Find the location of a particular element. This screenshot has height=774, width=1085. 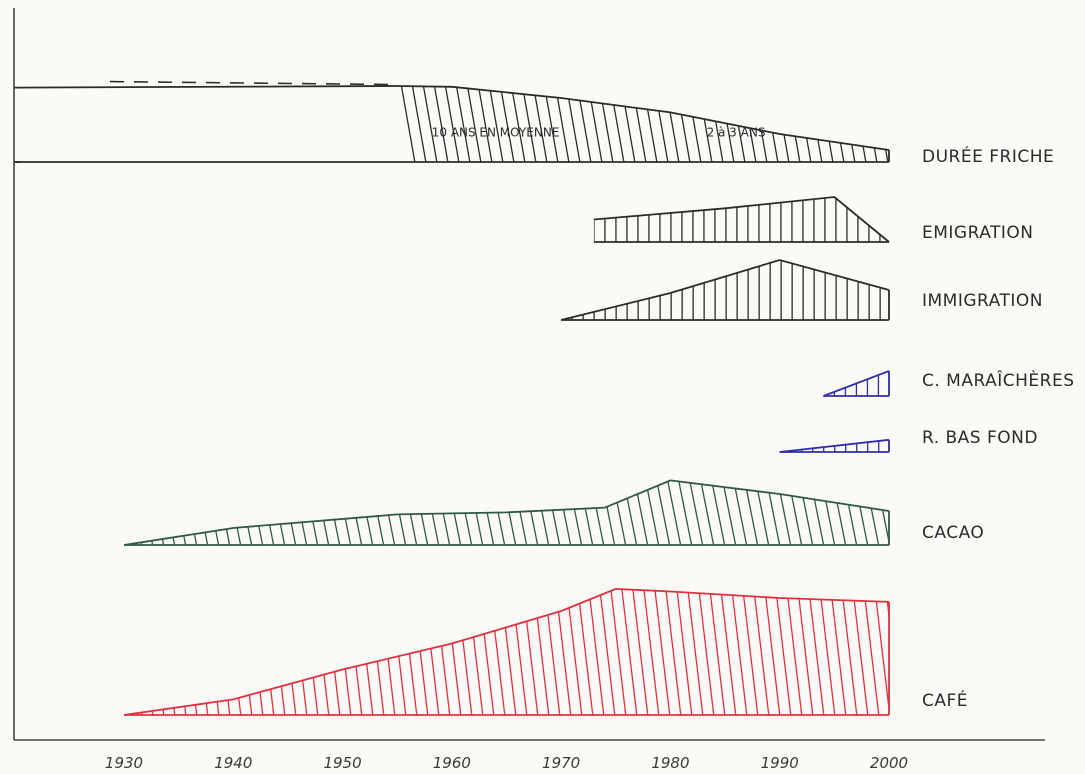

series-annotation: 2 à 3 ANS is located at coordinates (736, 132).